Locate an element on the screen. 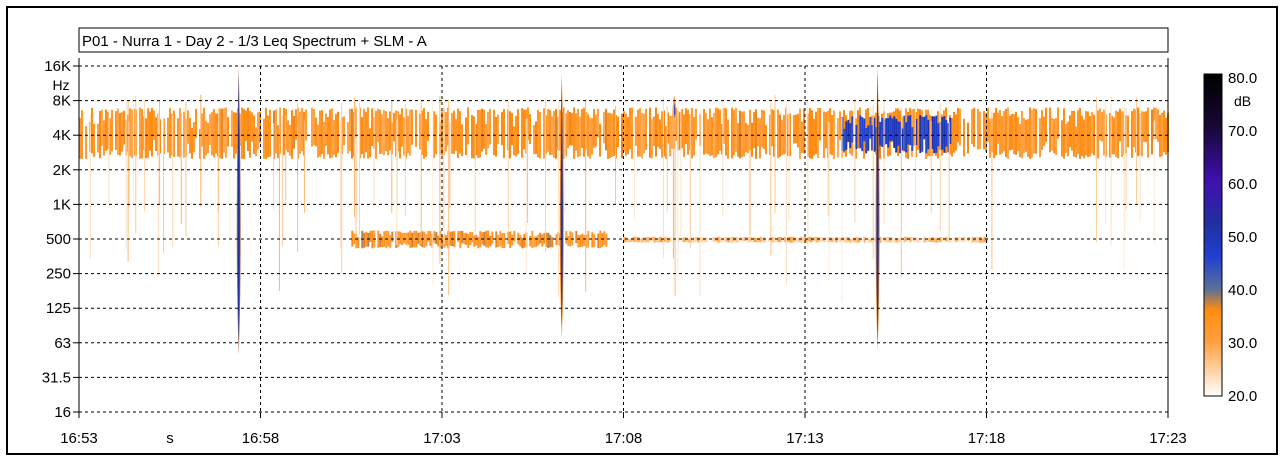 The width and height of the screenshot is (1286, 461). x-tick-label: 17:18 is located at coordinates (987, 438).